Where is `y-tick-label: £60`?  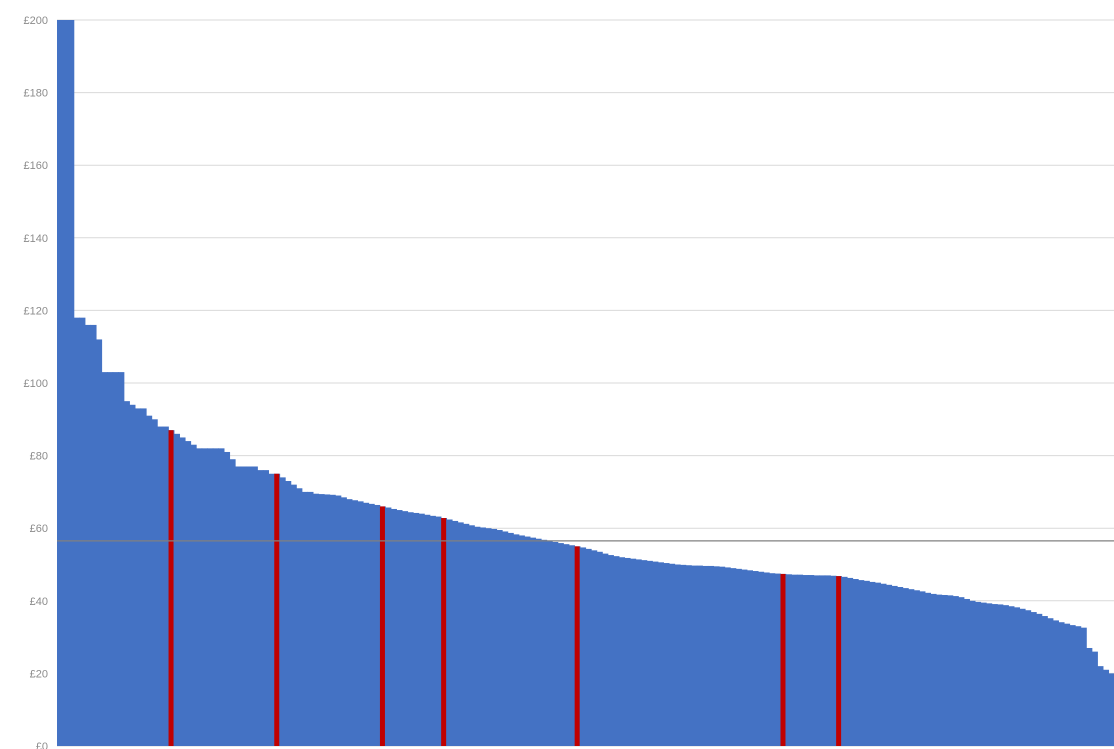 y-tick-label: £60 is located at coordinates (39, 529).